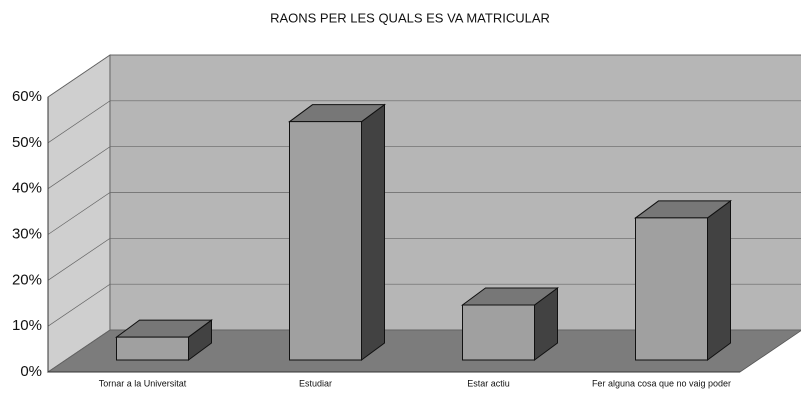 Image resolution: width=801 pixels, height=406 pixels. Describe the element at coordinates (27, 279) in the screenshot. I see `y-tick-label: 20%` at that location.